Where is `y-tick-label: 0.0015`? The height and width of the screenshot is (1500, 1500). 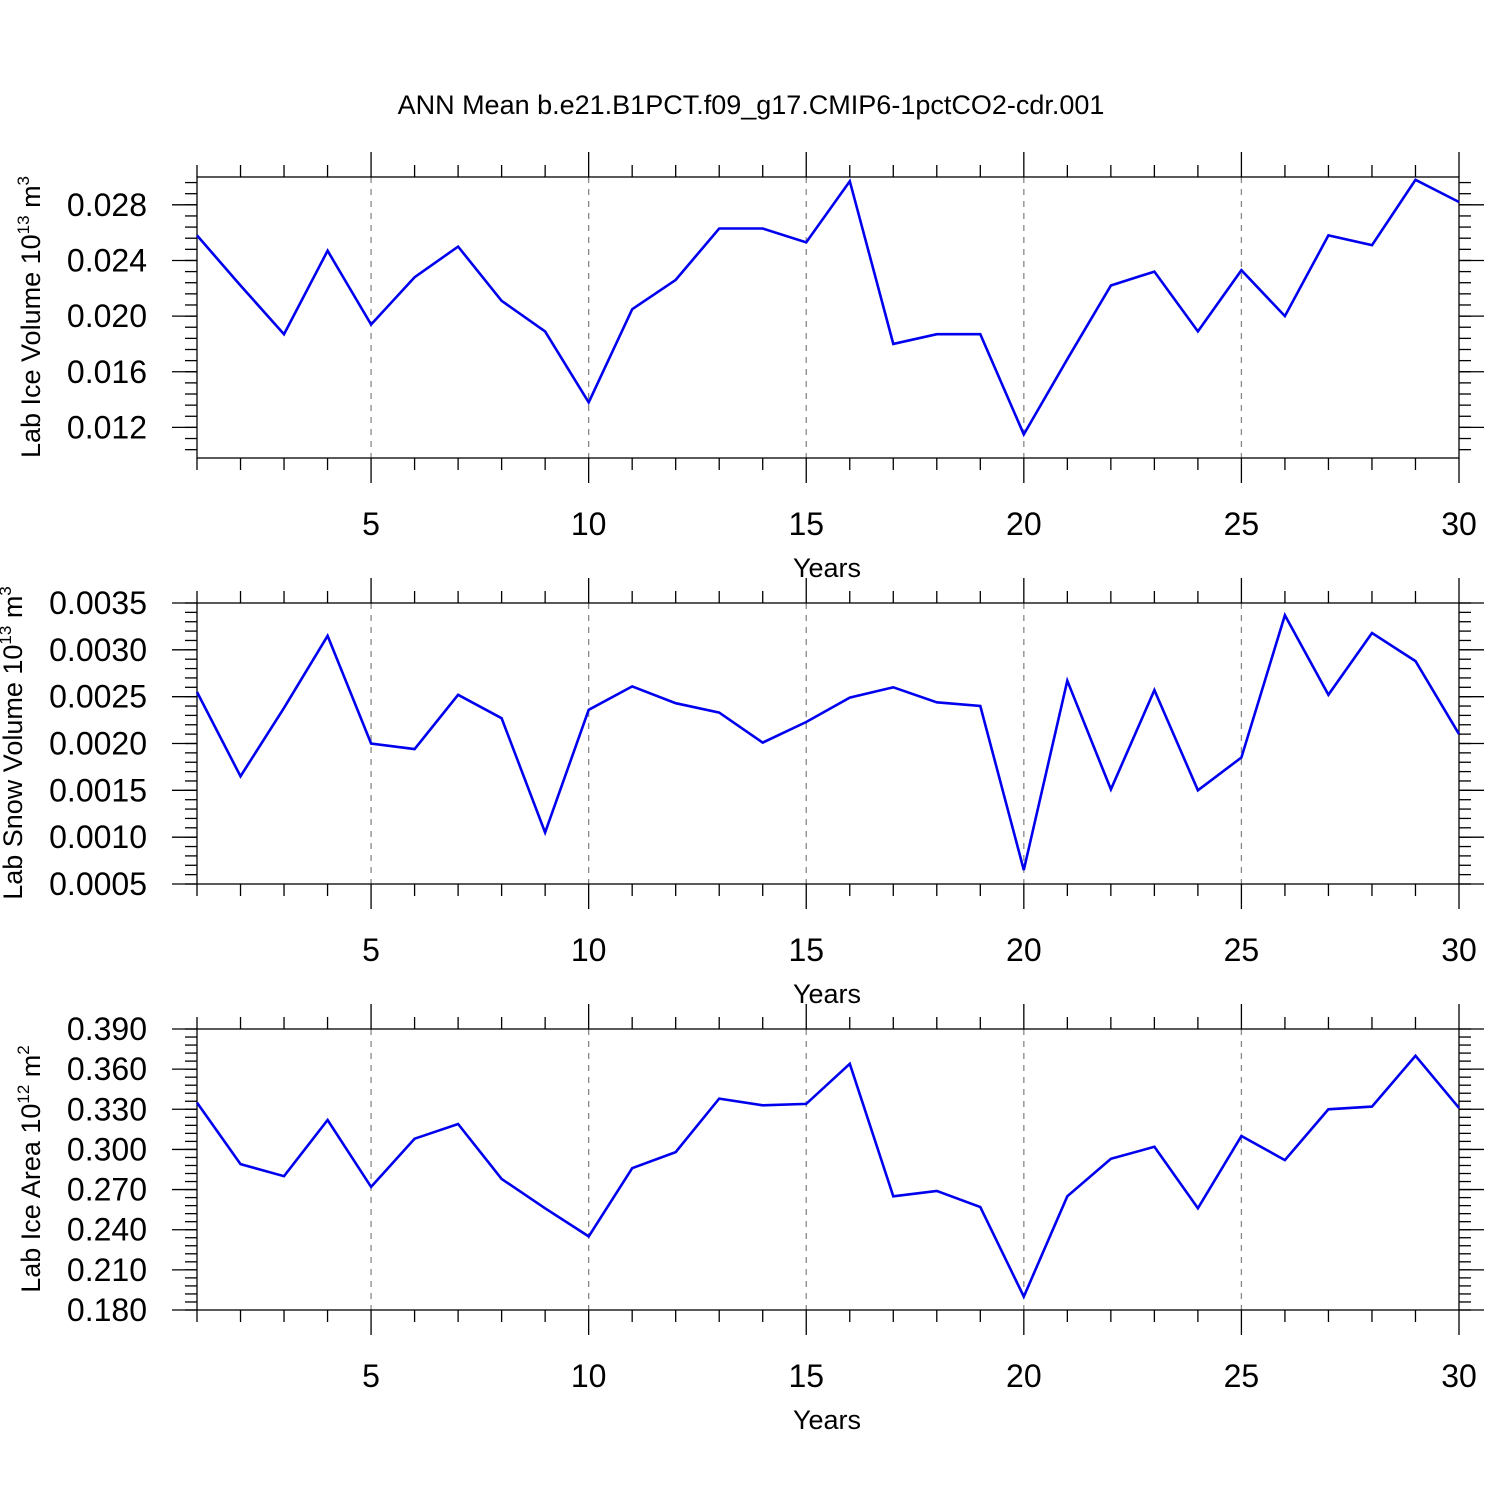
y-tick-label: 0.0015 is located at coordinates (98, 790).